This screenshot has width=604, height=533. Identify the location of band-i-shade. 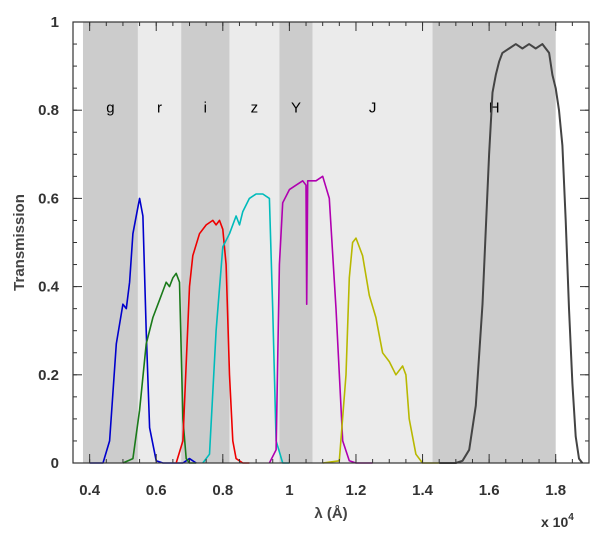
(205, 242).